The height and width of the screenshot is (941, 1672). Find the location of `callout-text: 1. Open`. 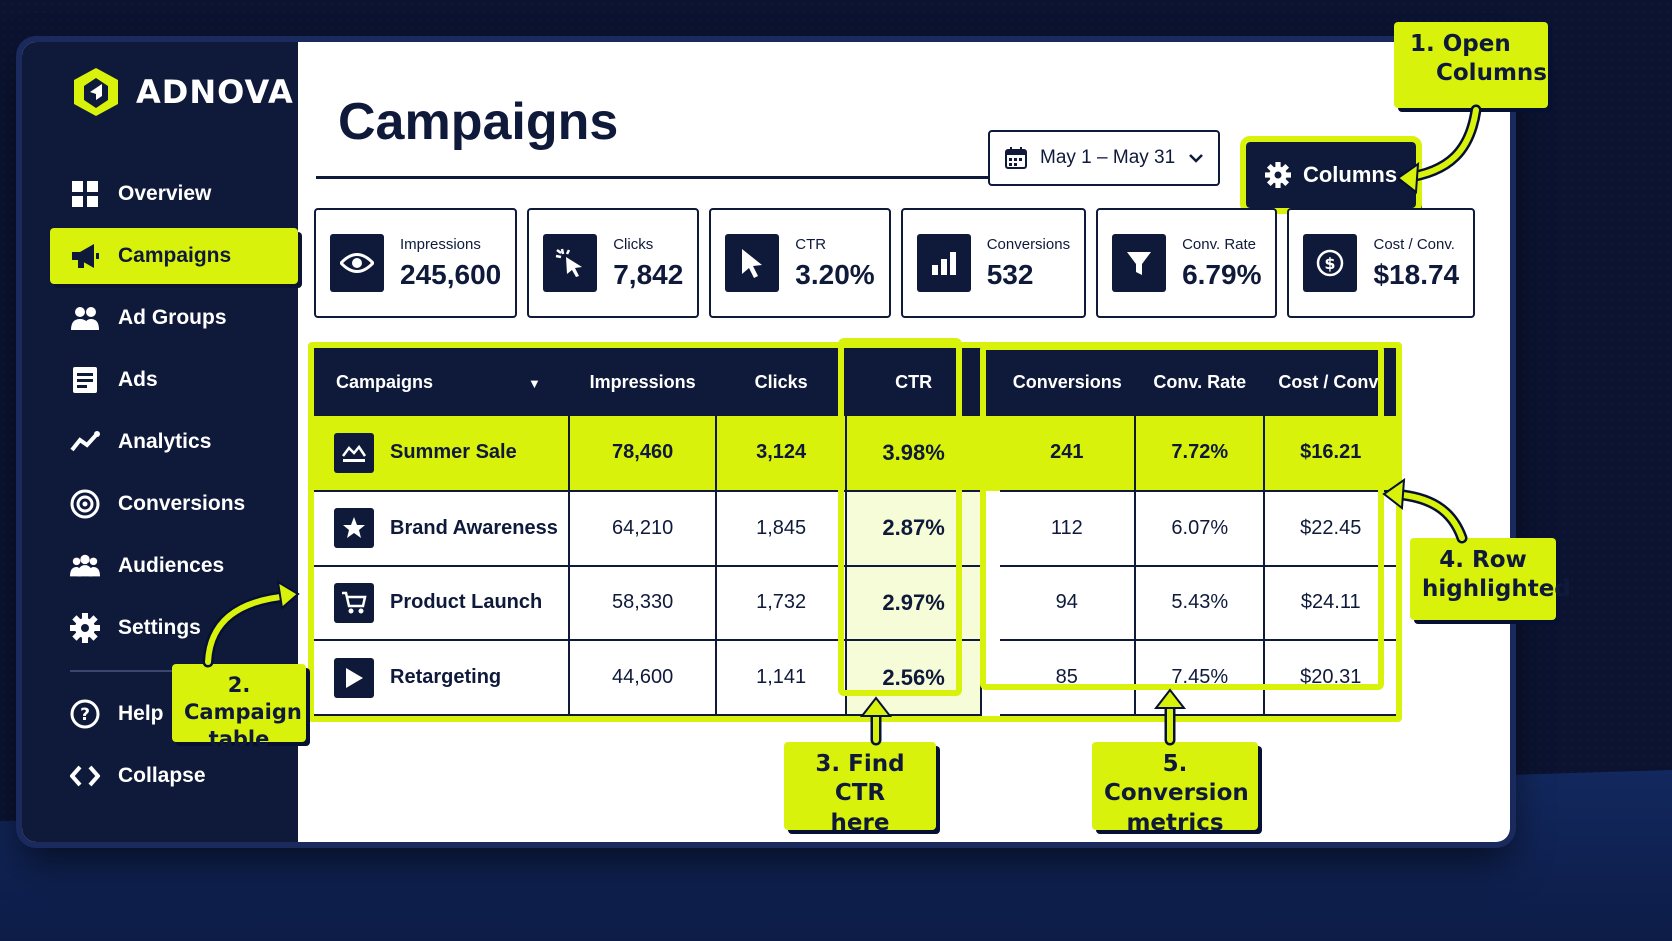

callout-text: 1. Open is located at coordinates (1460, 44).